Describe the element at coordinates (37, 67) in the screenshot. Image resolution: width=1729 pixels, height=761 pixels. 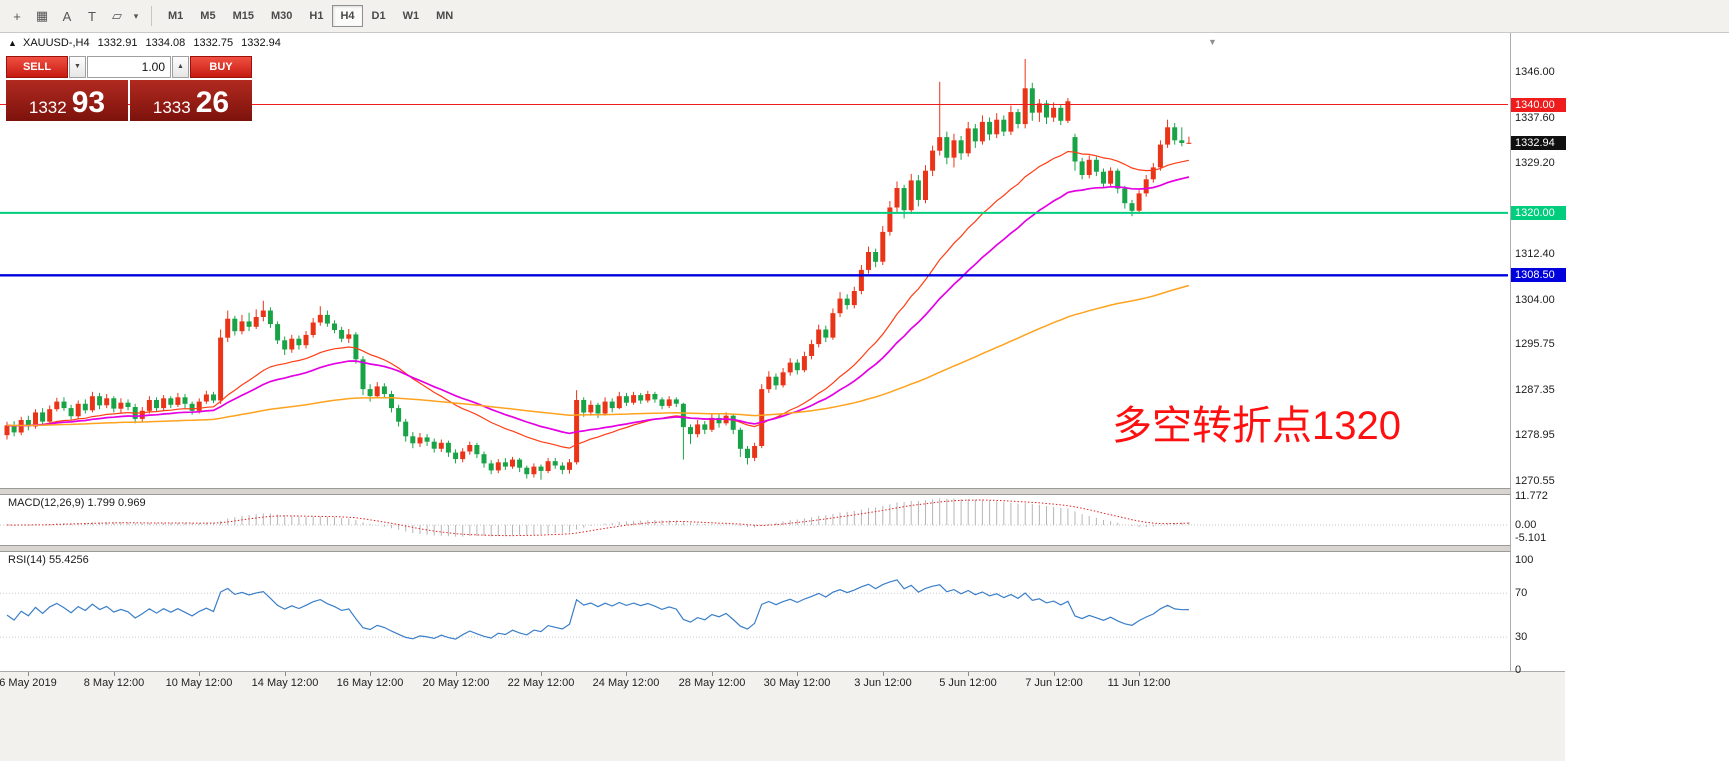
I see `sell-button: SELL` at that location.